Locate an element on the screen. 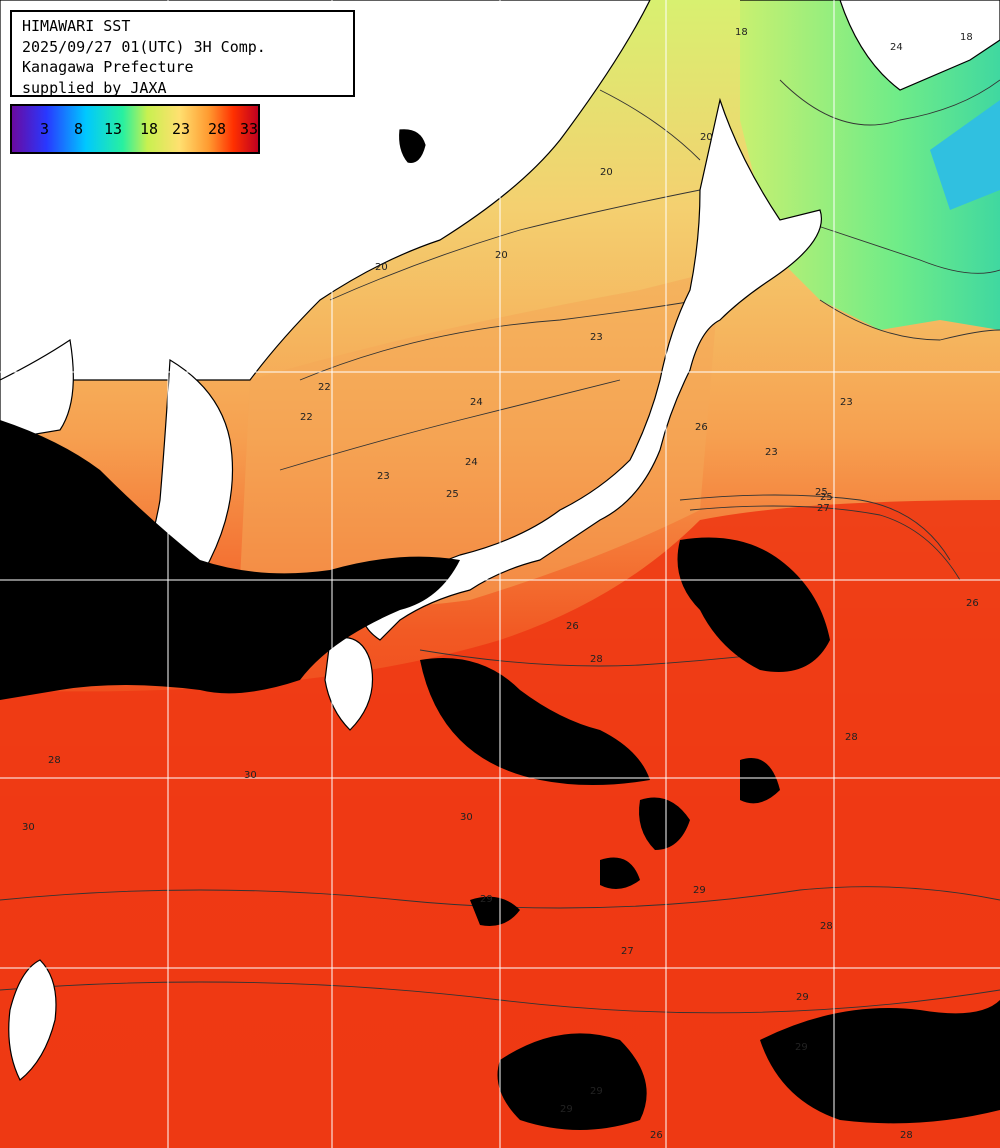  cold-current-band is located at coordinates (965, 155).